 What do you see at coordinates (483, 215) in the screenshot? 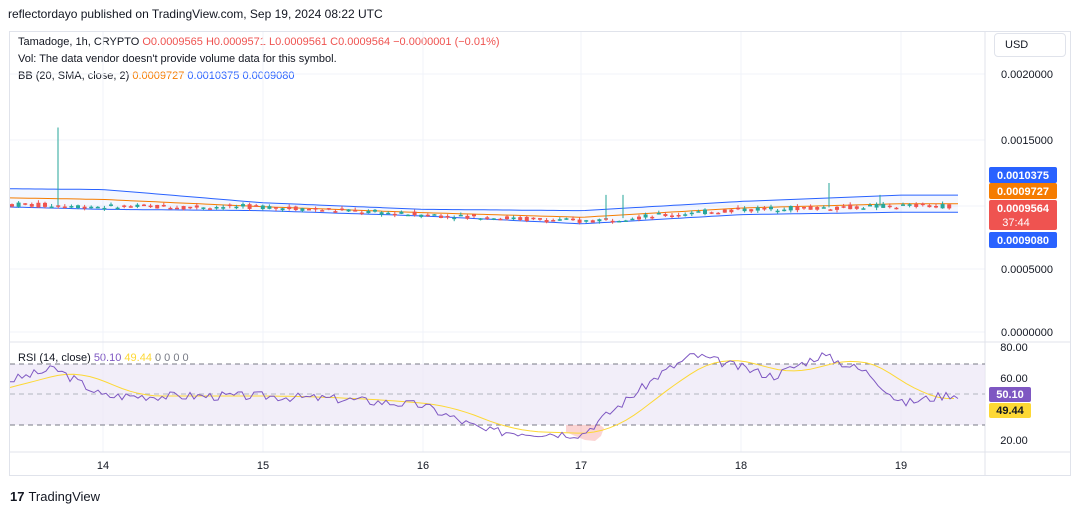
I see `bb-lower-line` at bounding box center [483, 215].